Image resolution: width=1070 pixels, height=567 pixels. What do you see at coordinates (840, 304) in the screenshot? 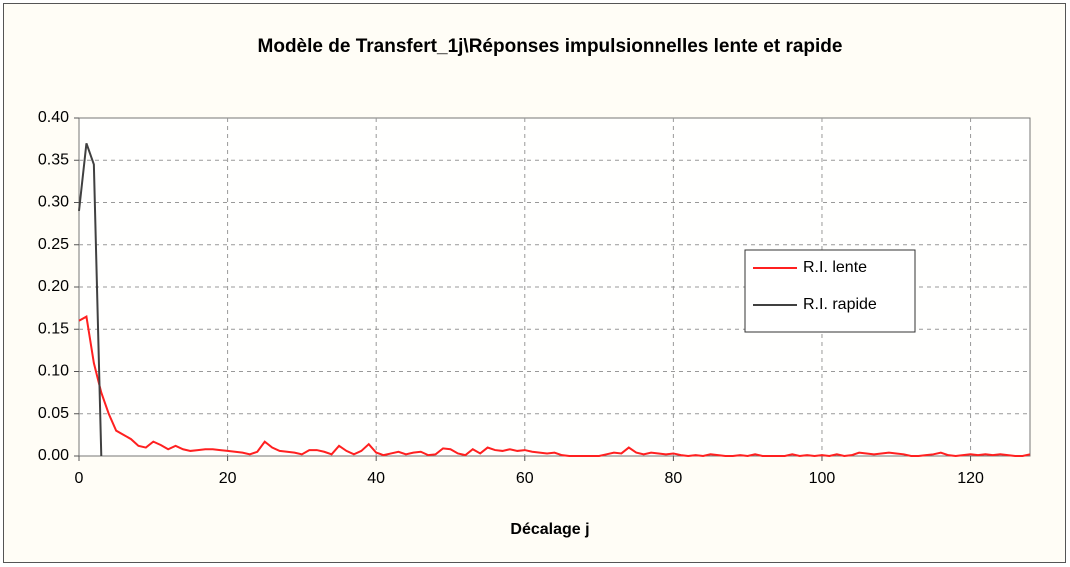
I see `legend-label: R.I. rapide` at bounding box center [840, 304].